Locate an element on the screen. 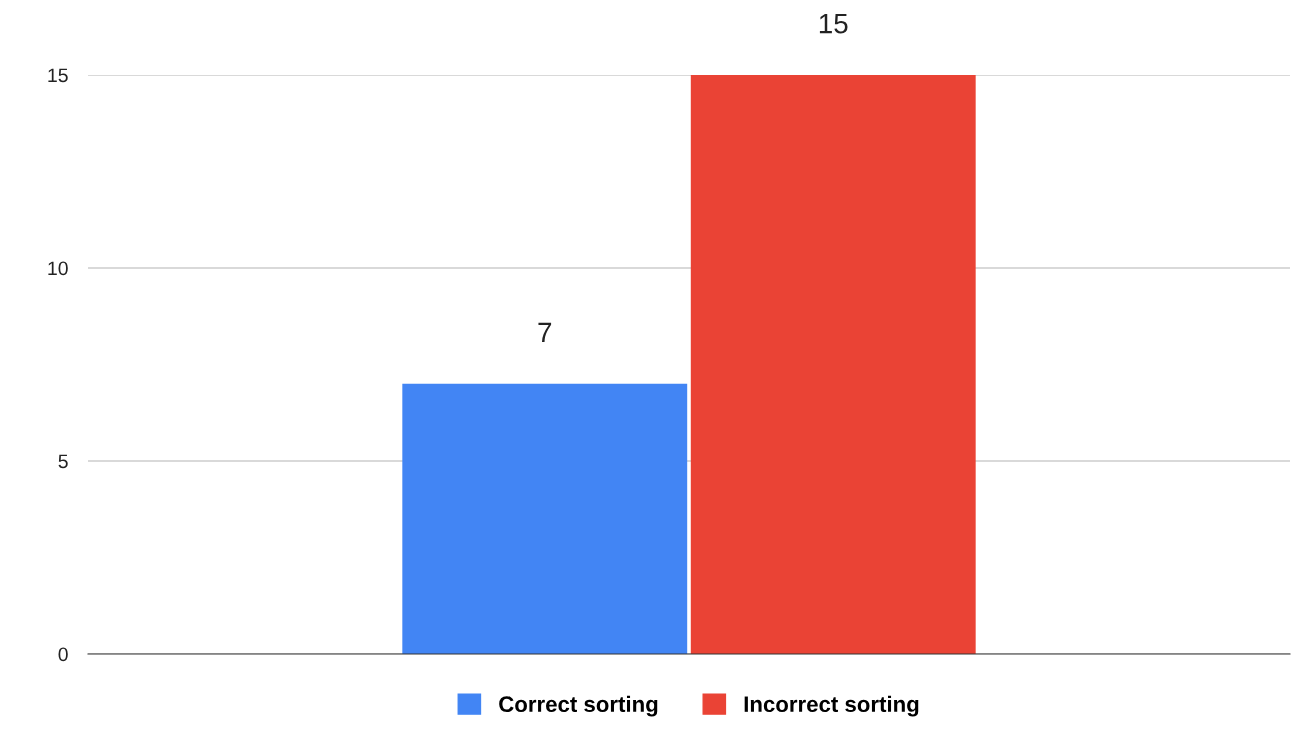  legend-label: Correct sorting is located at coordinates (578, 706).